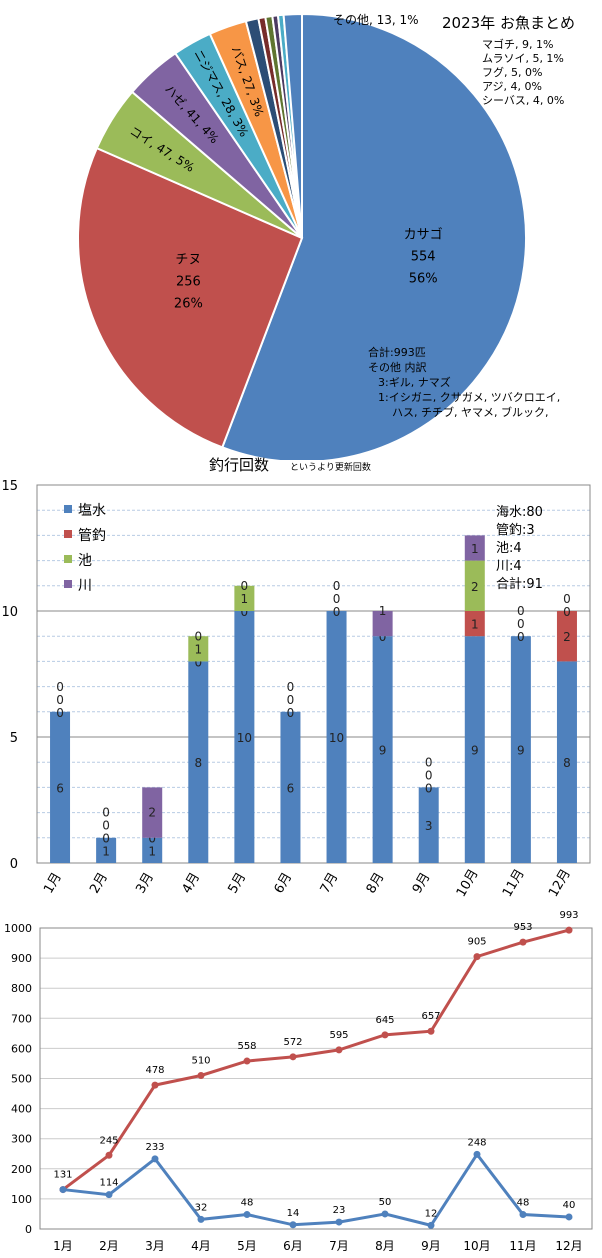  Describe the element at coordinates (28, 1229) in the screenshot. I see `y-tick-label: 0` at that location.